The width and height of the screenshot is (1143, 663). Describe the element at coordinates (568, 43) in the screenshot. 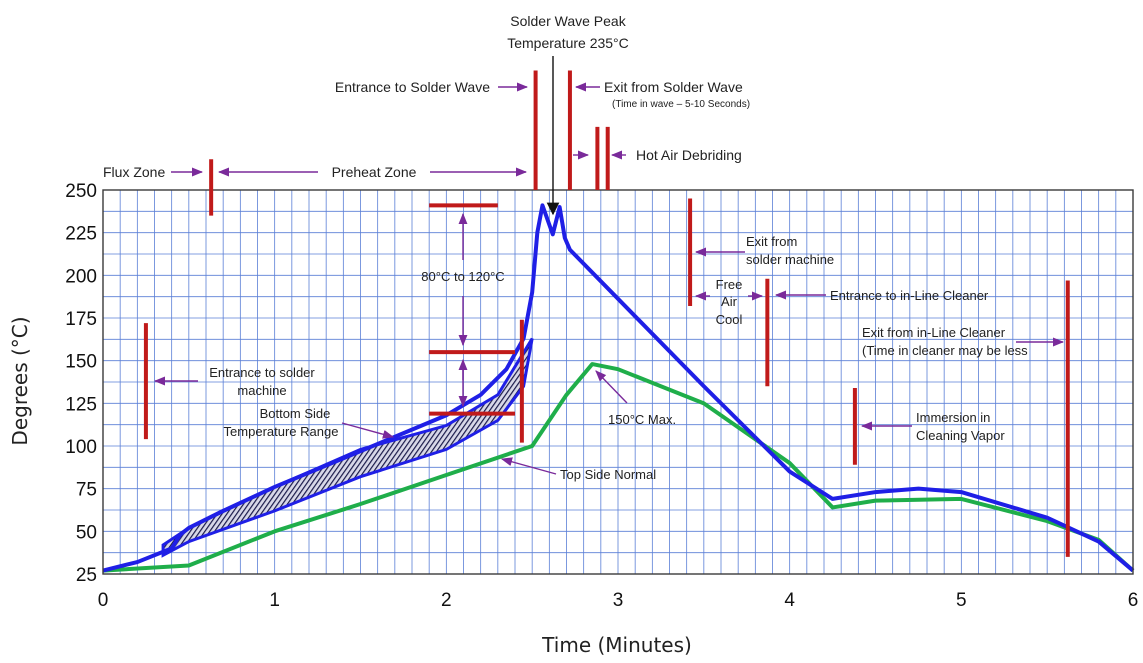

I see `peak-label-line2: Temperature 235°C` at that location.